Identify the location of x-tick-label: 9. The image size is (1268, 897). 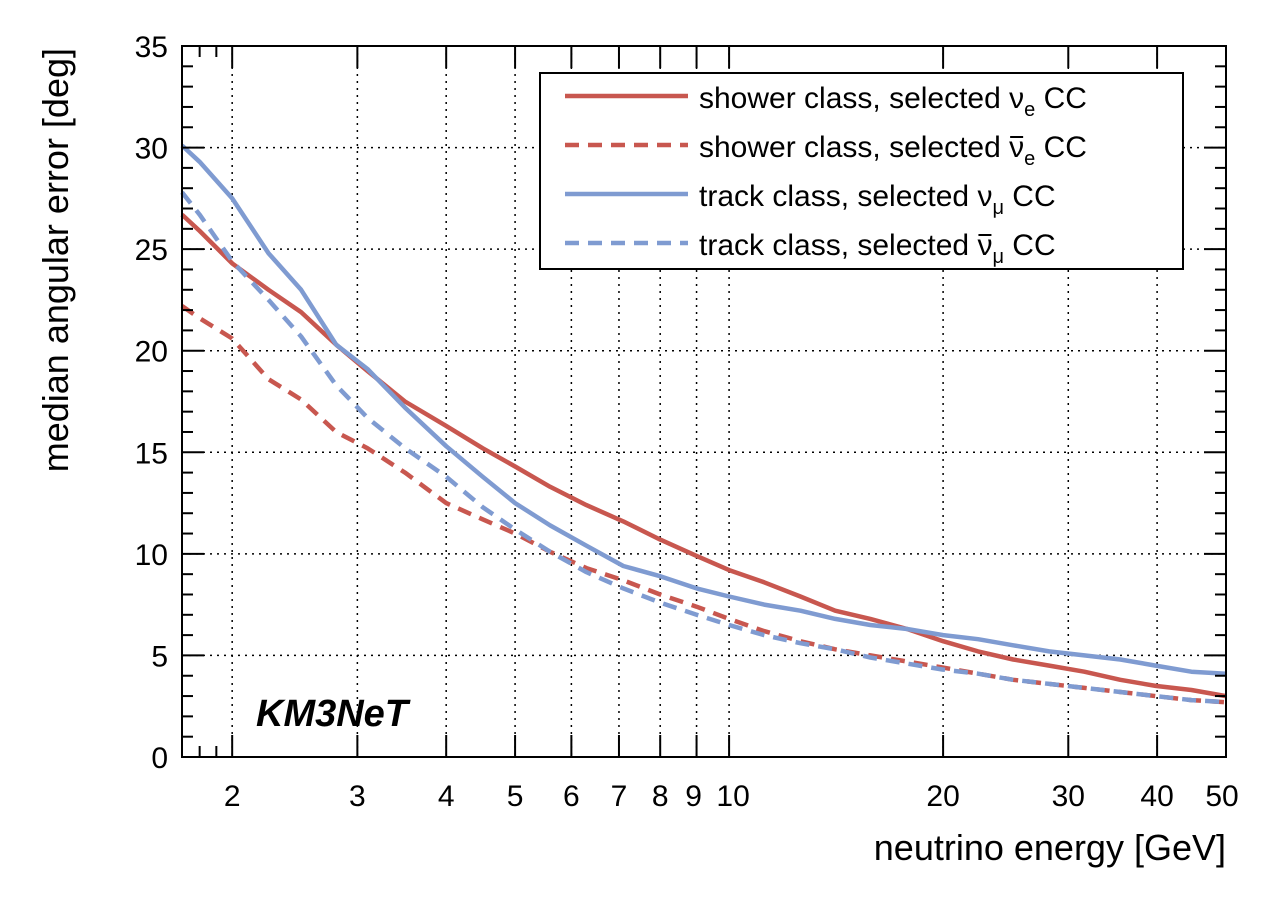
(693, 796).